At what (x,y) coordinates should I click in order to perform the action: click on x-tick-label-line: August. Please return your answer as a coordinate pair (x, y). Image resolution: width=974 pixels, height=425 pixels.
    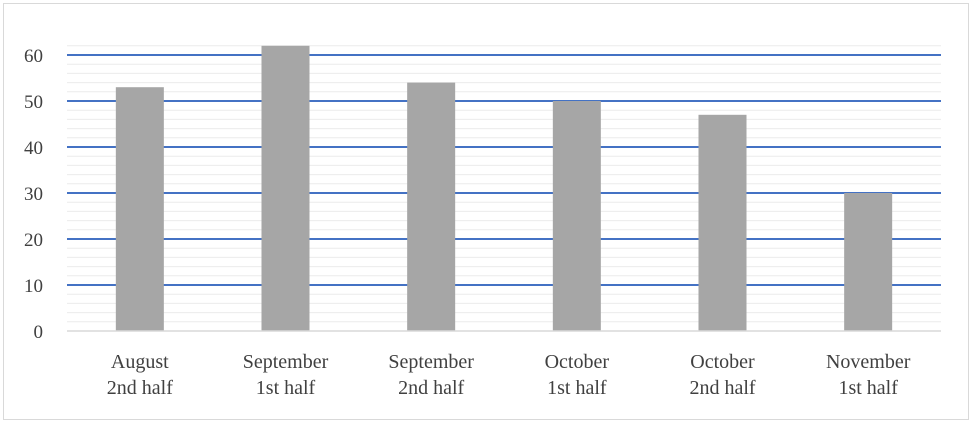
    Looking at the image, I should click on (140, 362).